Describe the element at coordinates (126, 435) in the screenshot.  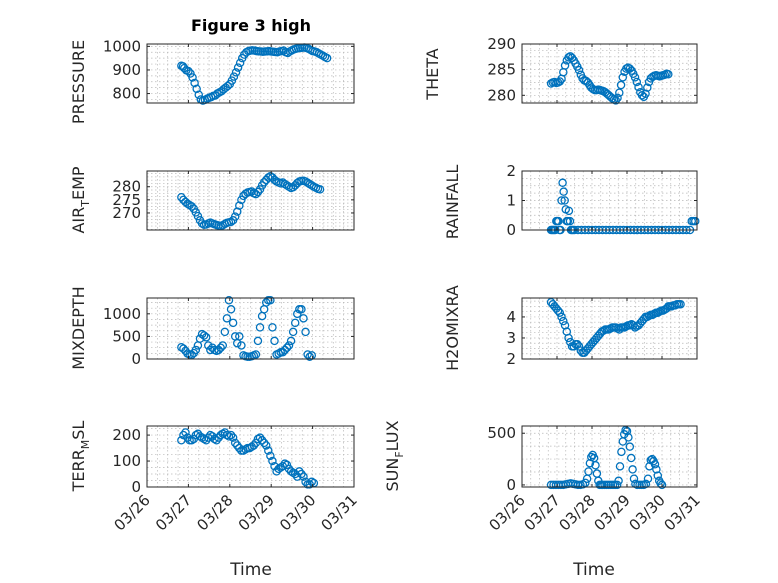
I see `y-tick-label: 200` at that location.